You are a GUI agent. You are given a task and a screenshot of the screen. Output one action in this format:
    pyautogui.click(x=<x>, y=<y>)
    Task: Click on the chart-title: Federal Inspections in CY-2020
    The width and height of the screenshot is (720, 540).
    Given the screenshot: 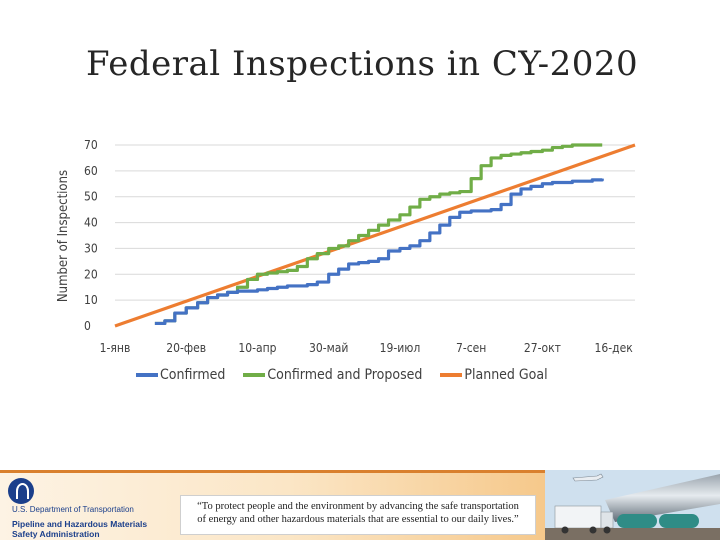 What is the action you would take?
    pyautogui.click(x=362, y=64)
    